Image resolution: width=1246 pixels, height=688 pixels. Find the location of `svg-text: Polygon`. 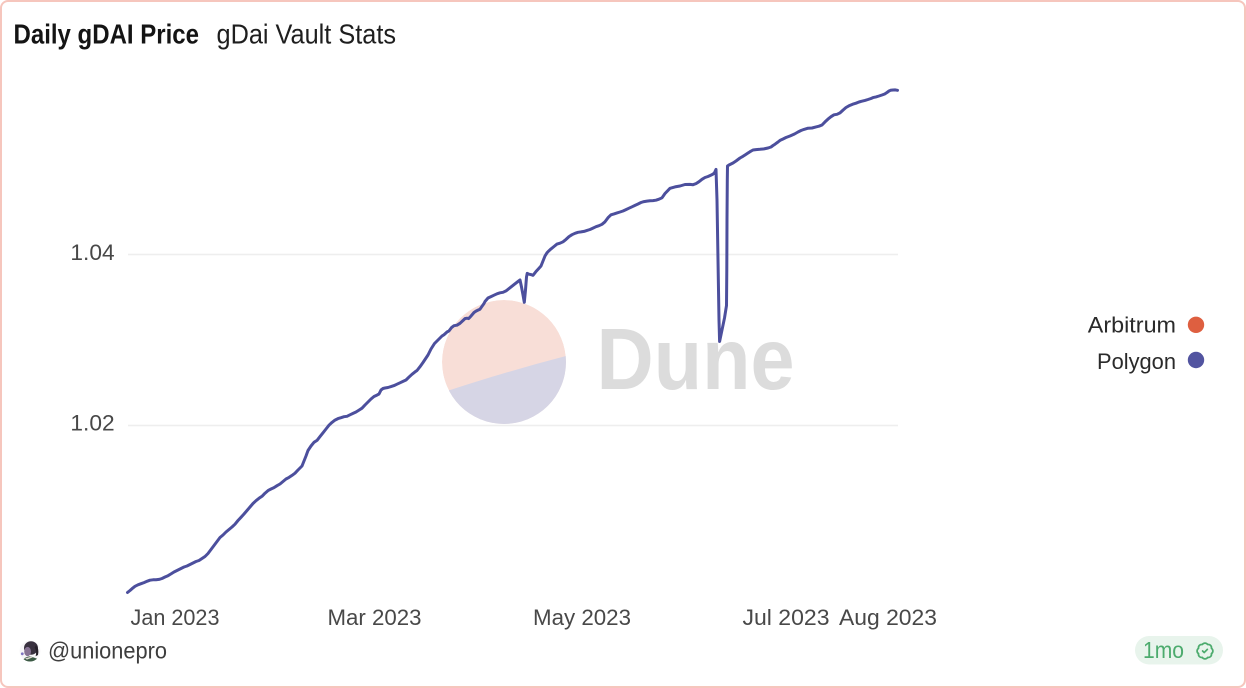

svg-text: Polygon is located at coordinates (1136, 361).